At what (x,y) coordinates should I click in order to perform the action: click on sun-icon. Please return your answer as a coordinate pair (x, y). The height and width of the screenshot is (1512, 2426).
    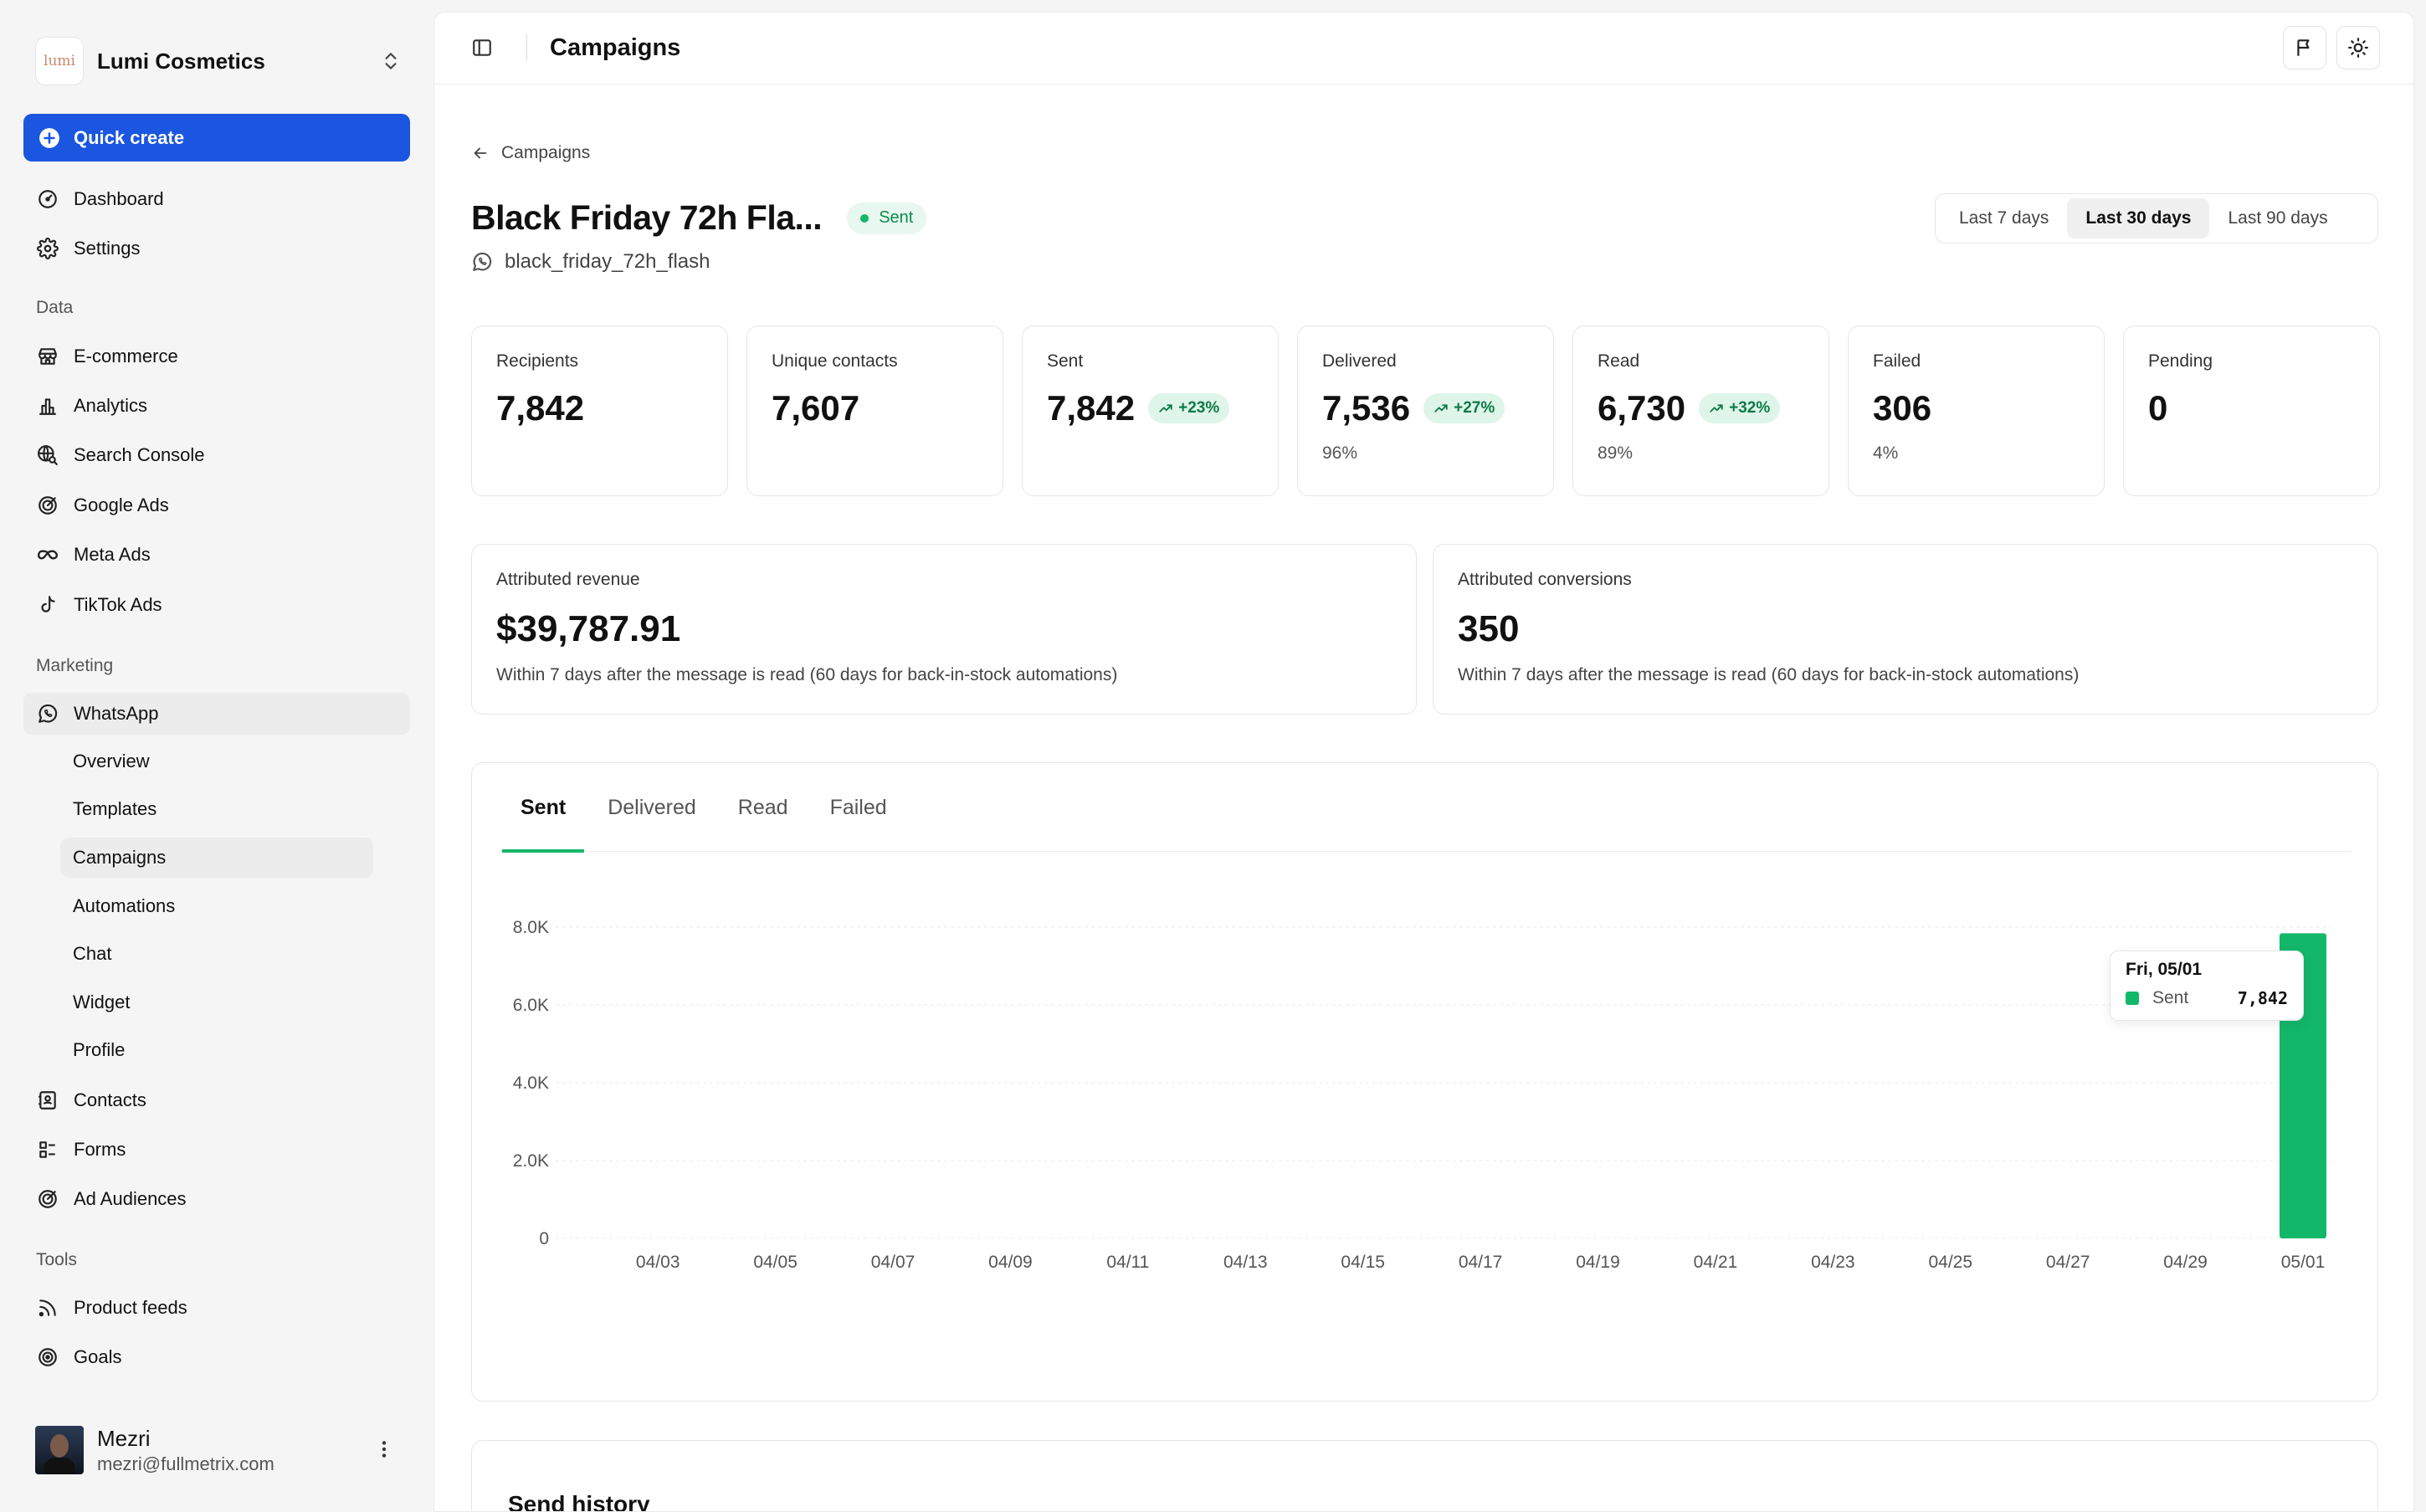
    Looking at the image, I should click on (2358, 48).